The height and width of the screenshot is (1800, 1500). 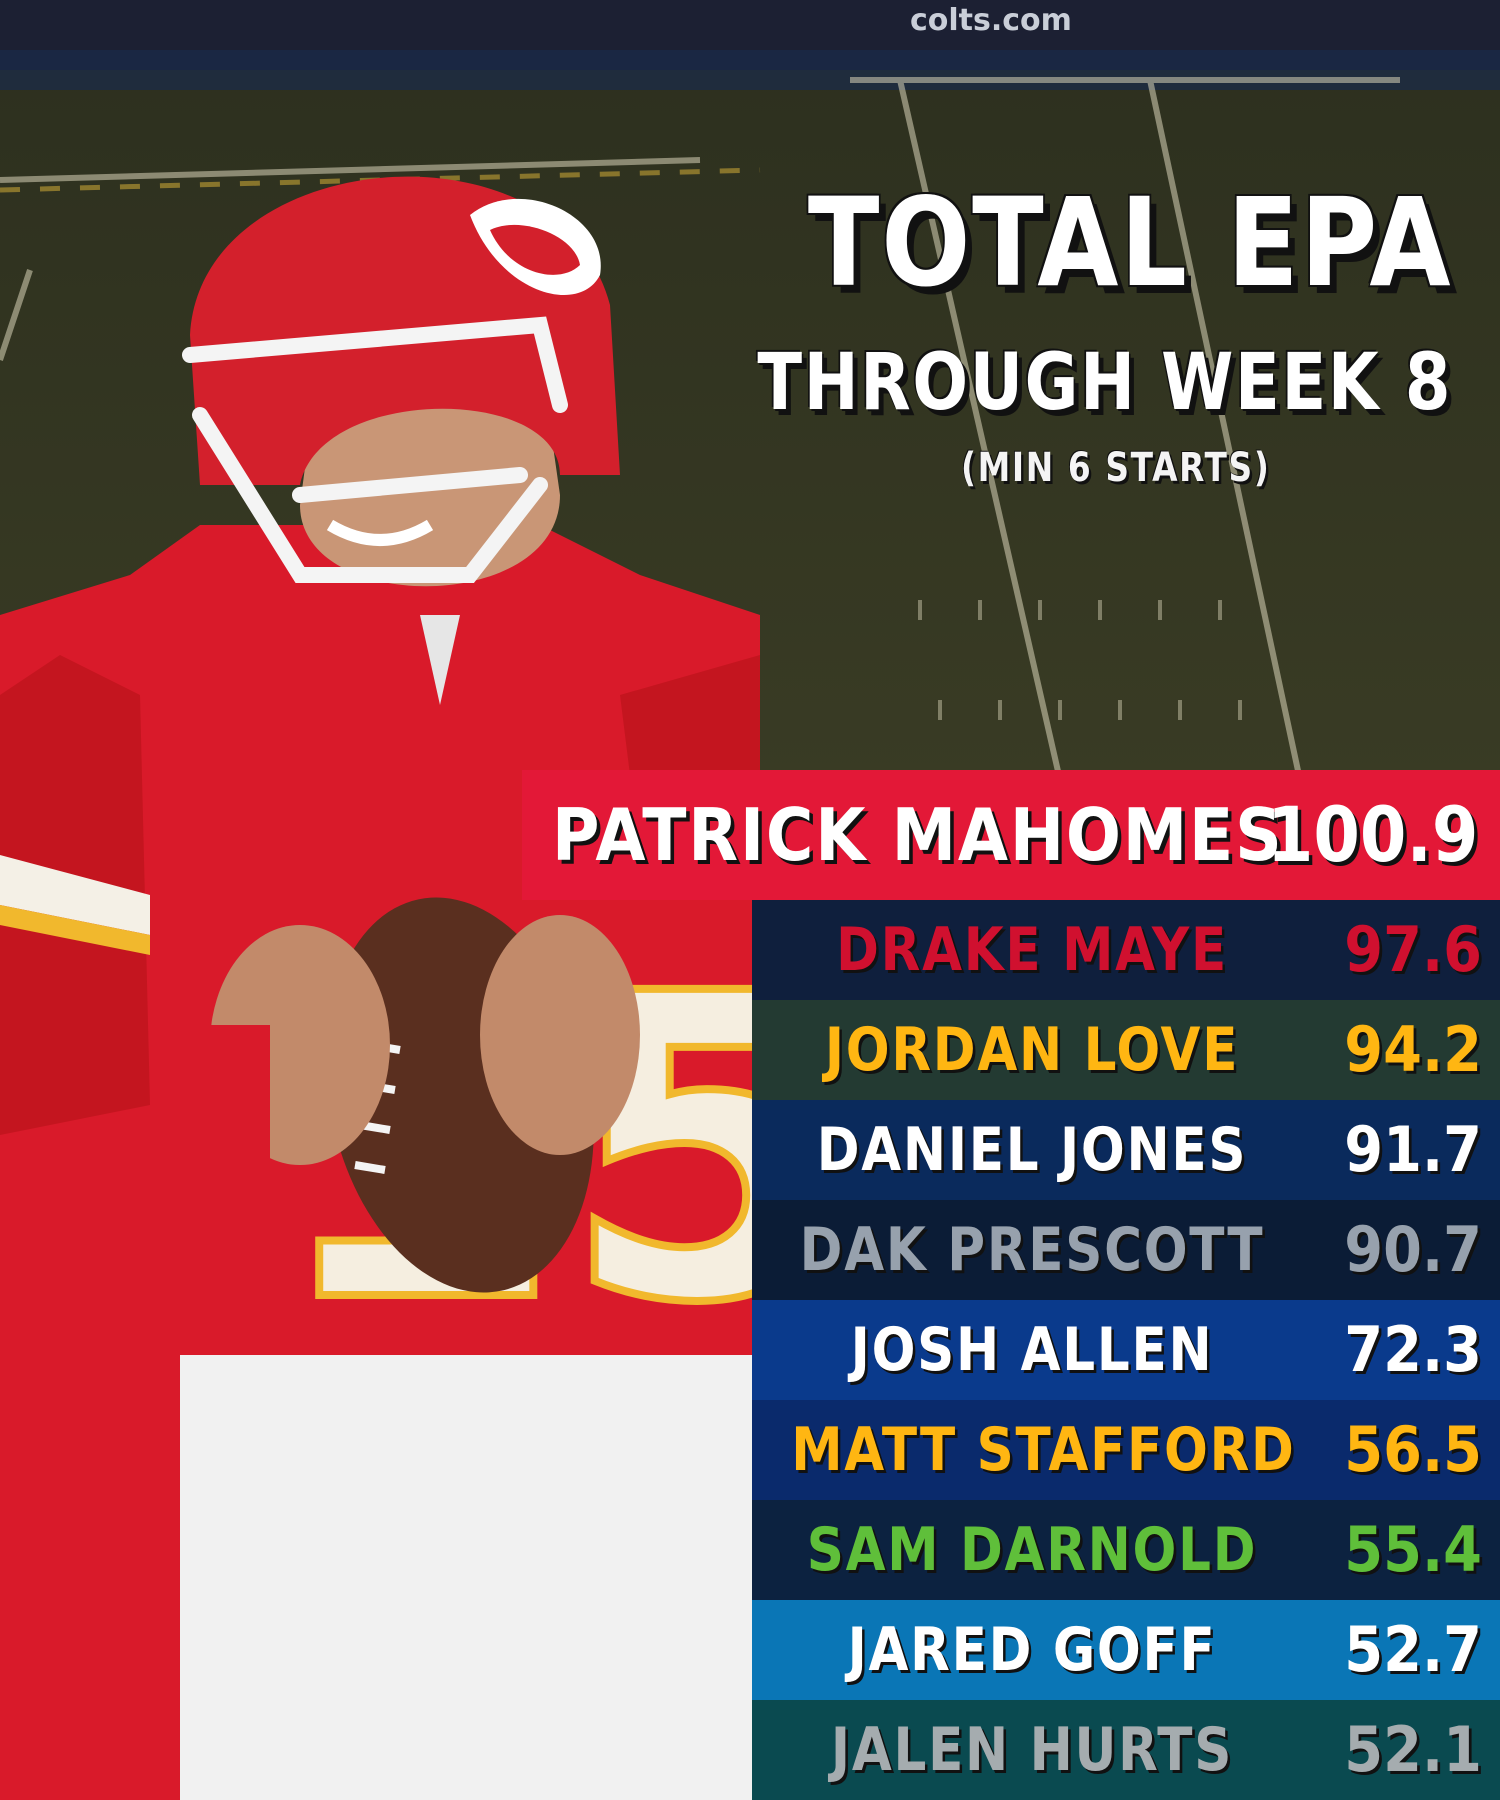 What do you see at coordinates (1129, 243) in the screenshot?
I see `page-title: TOTAL EPA` at bounding box center [1129, 243].